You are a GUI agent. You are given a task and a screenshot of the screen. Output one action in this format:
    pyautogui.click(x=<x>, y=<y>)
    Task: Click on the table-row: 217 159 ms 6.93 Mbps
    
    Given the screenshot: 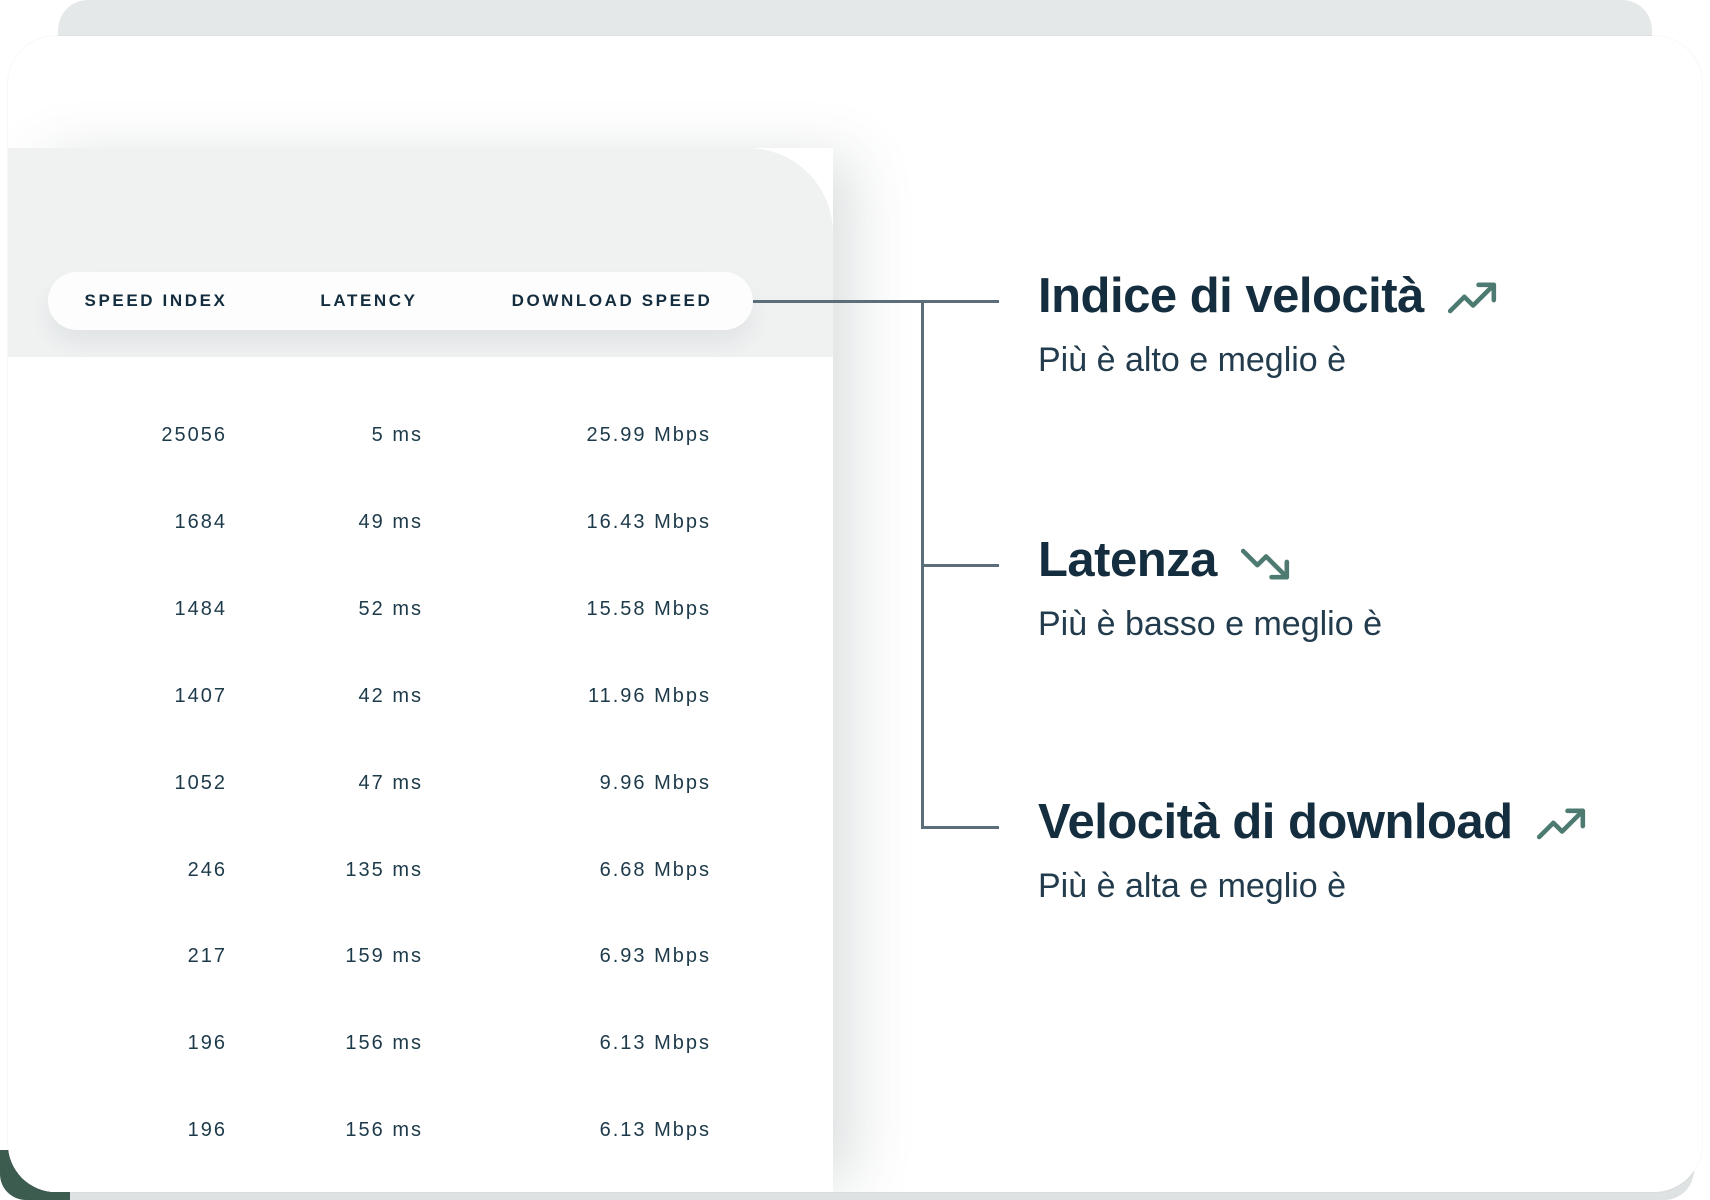 What is the action you would take?
    pyautogui.click(x=420, y=958)
    